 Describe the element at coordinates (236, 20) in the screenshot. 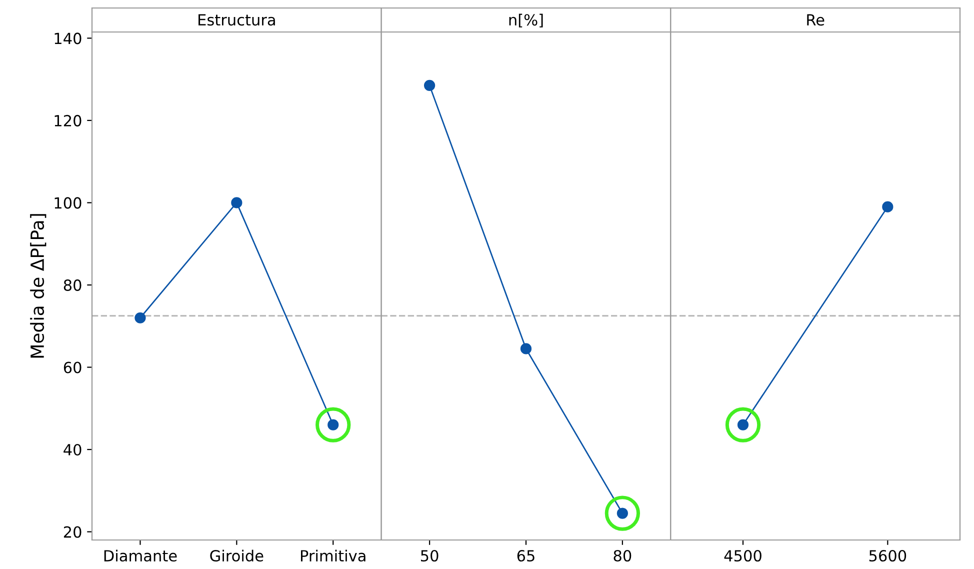

I see `chart-title: Estructura` at that location.